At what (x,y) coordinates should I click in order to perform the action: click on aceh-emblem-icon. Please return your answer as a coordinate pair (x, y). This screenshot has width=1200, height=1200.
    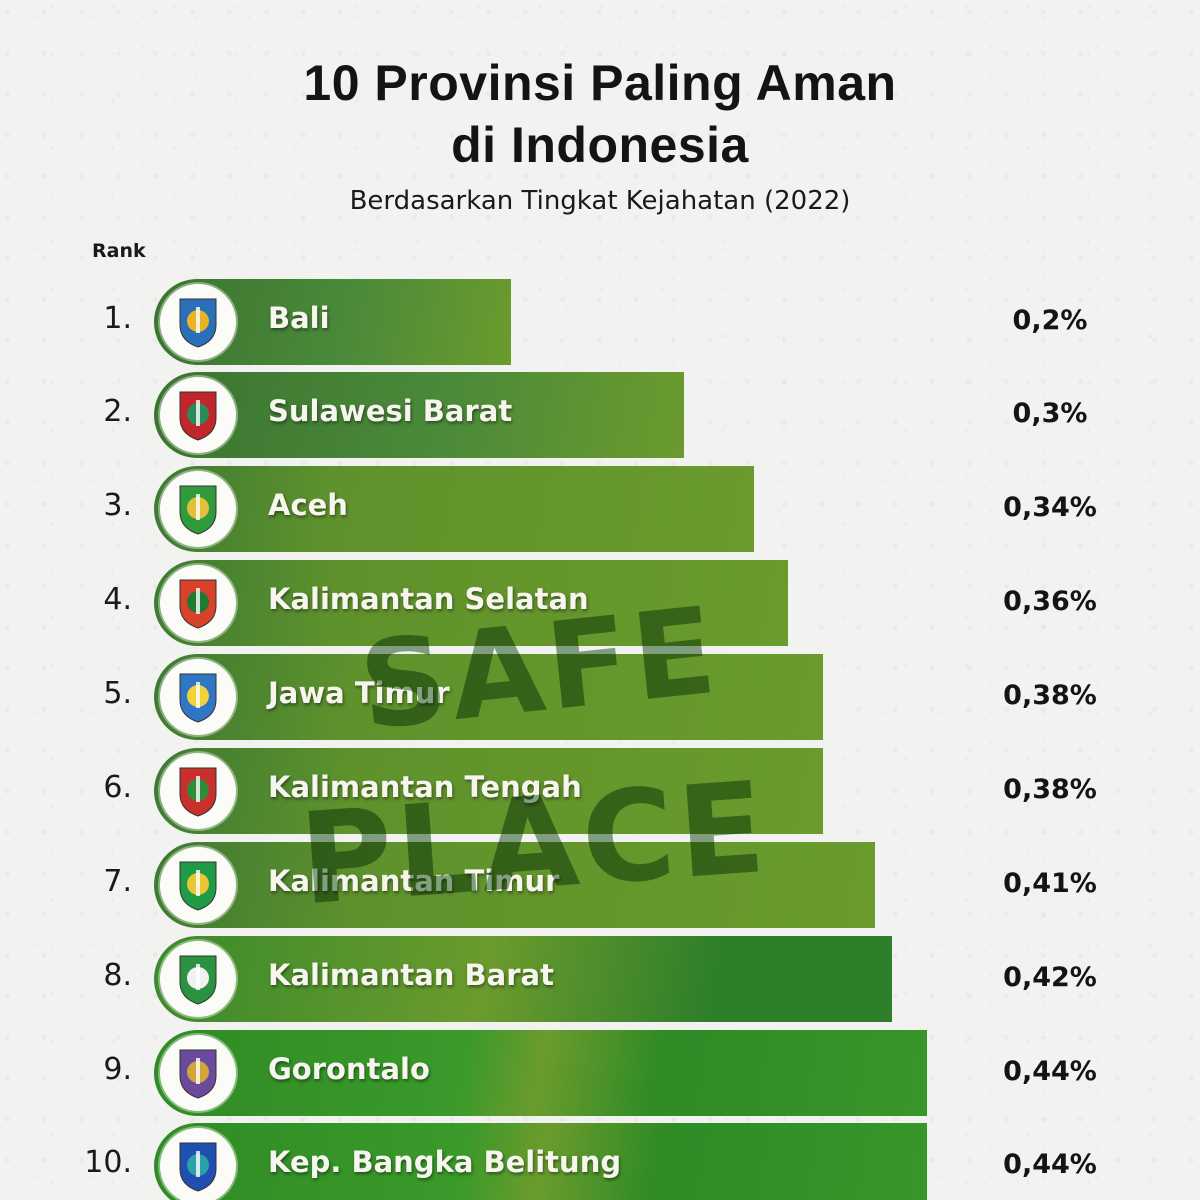
    Looking at the image, I should click on (198, 510).